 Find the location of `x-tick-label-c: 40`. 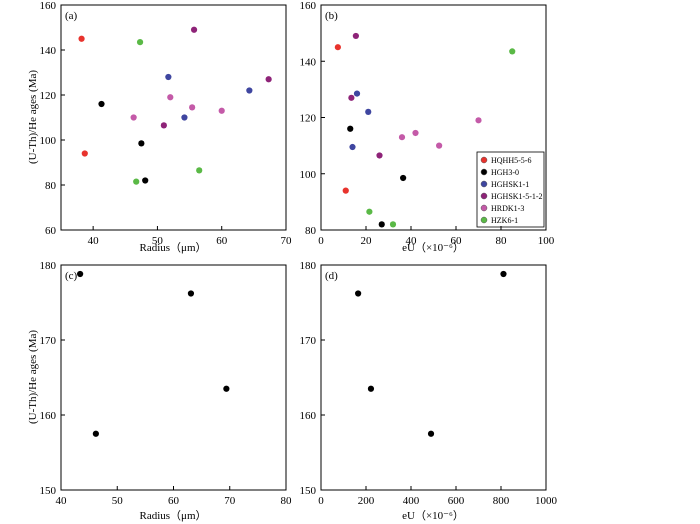

x-tick-label-c: 40 is located at coordinates (62, 501).